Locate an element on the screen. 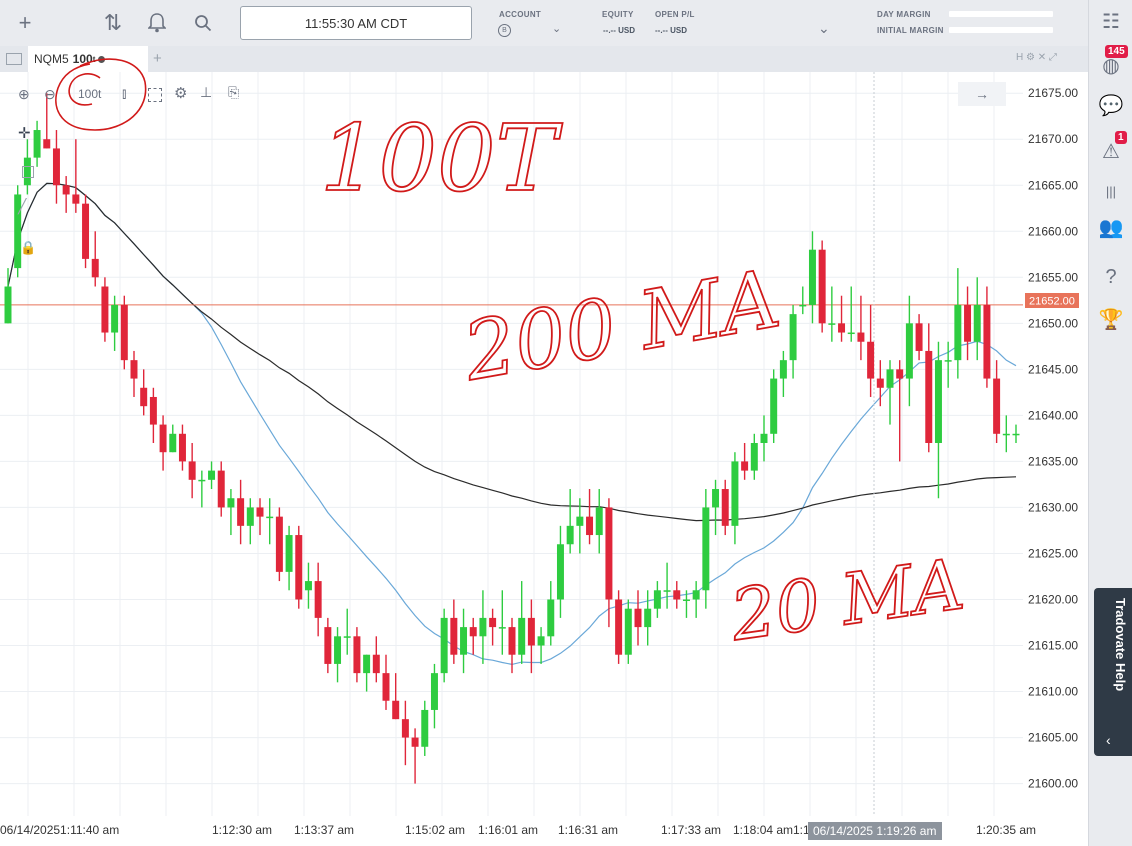  account-selector: B ⌄ is located at coordinates (533, 30).